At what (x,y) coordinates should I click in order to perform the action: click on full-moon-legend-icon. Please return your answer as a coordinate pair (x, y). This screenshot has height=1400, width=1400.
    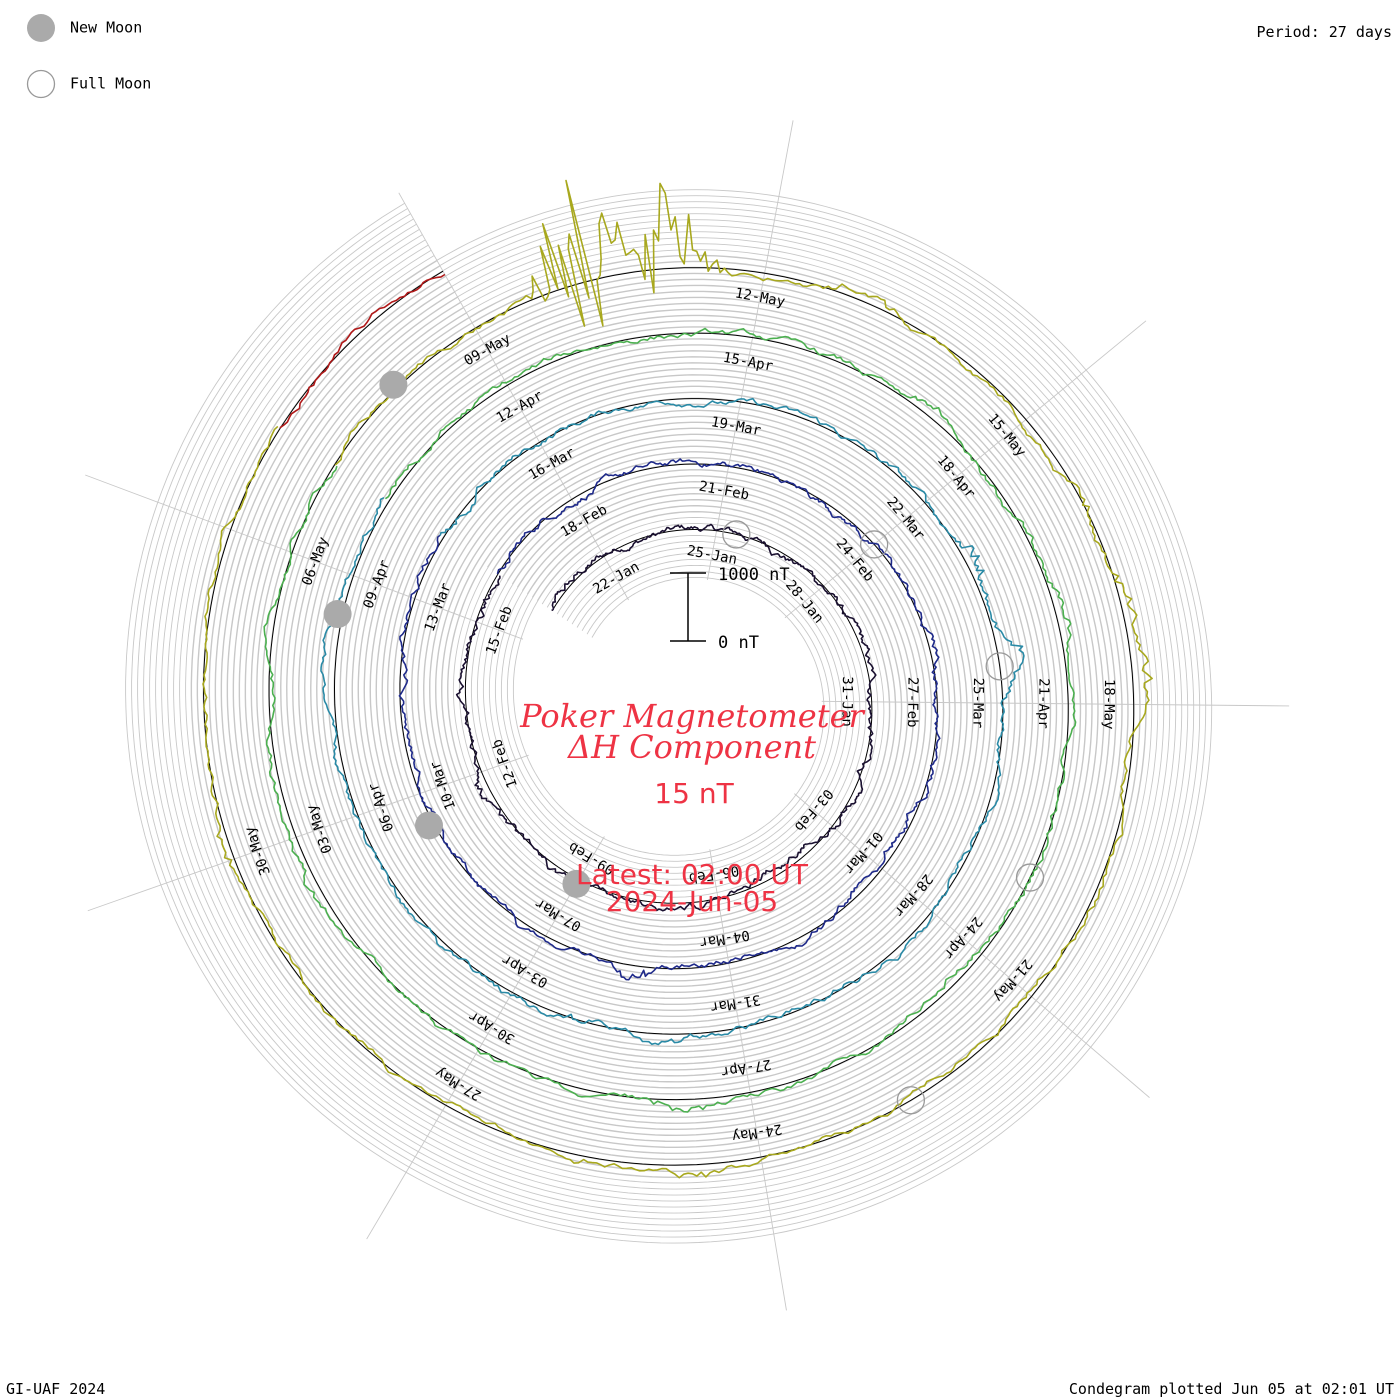
    Looking at the image, I should click on (41, 84).